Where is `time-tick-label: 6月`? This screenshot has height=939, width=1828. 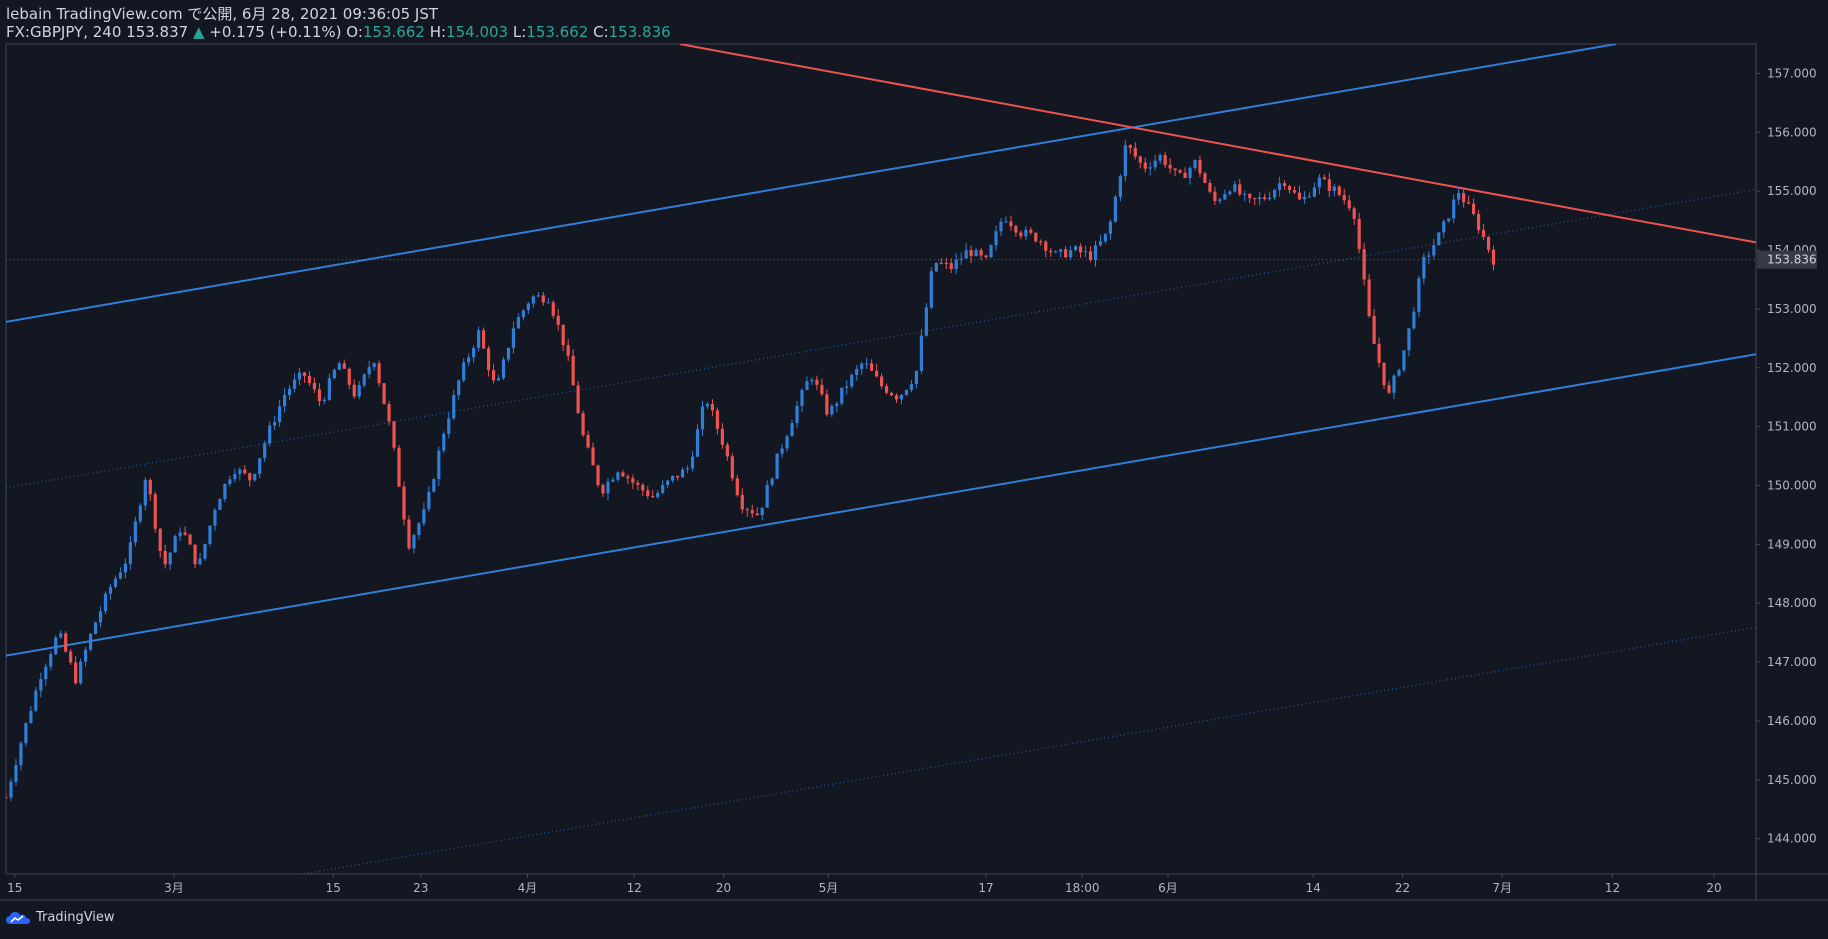
time-tick-label: 6月 is located at coordinates (1168, 888).